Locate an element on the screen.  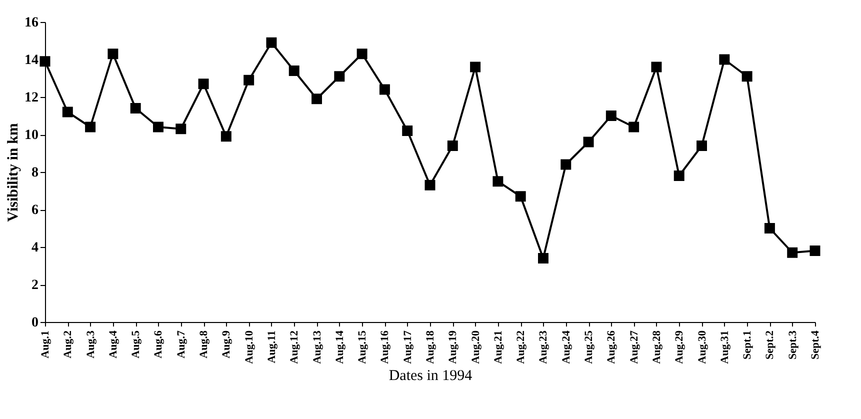
x-tick-label: Aug.3 is located at coordinates (90, 344).